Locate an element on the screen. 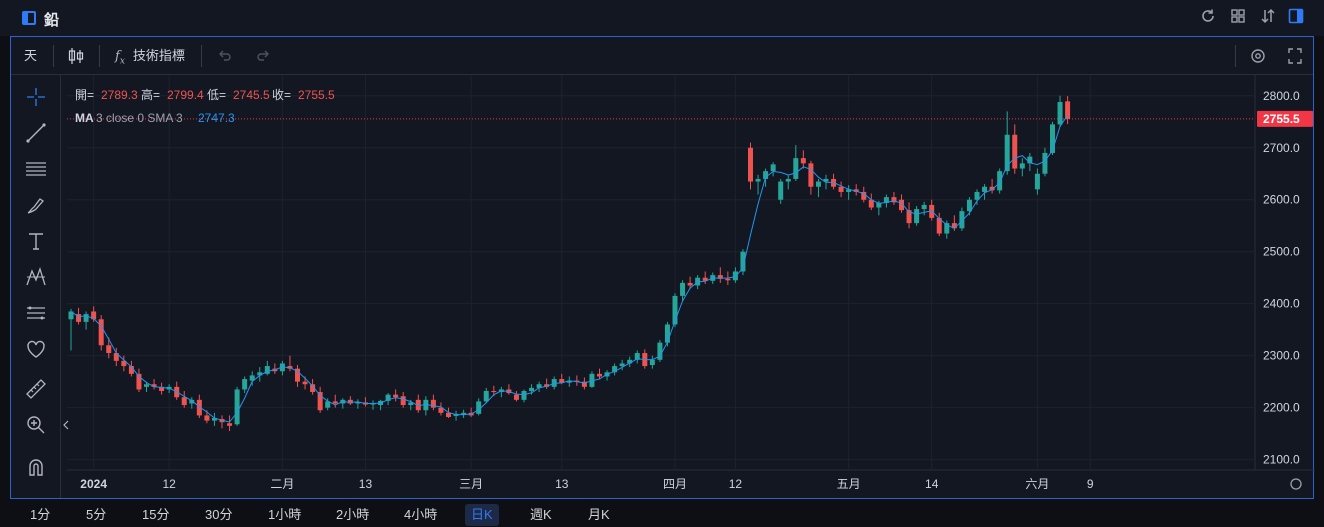  timeframe-bar: 1分 5分 15分 30分 1小時 2小時 4小時 日K 週K 月K is located at coordinates (662, 513).